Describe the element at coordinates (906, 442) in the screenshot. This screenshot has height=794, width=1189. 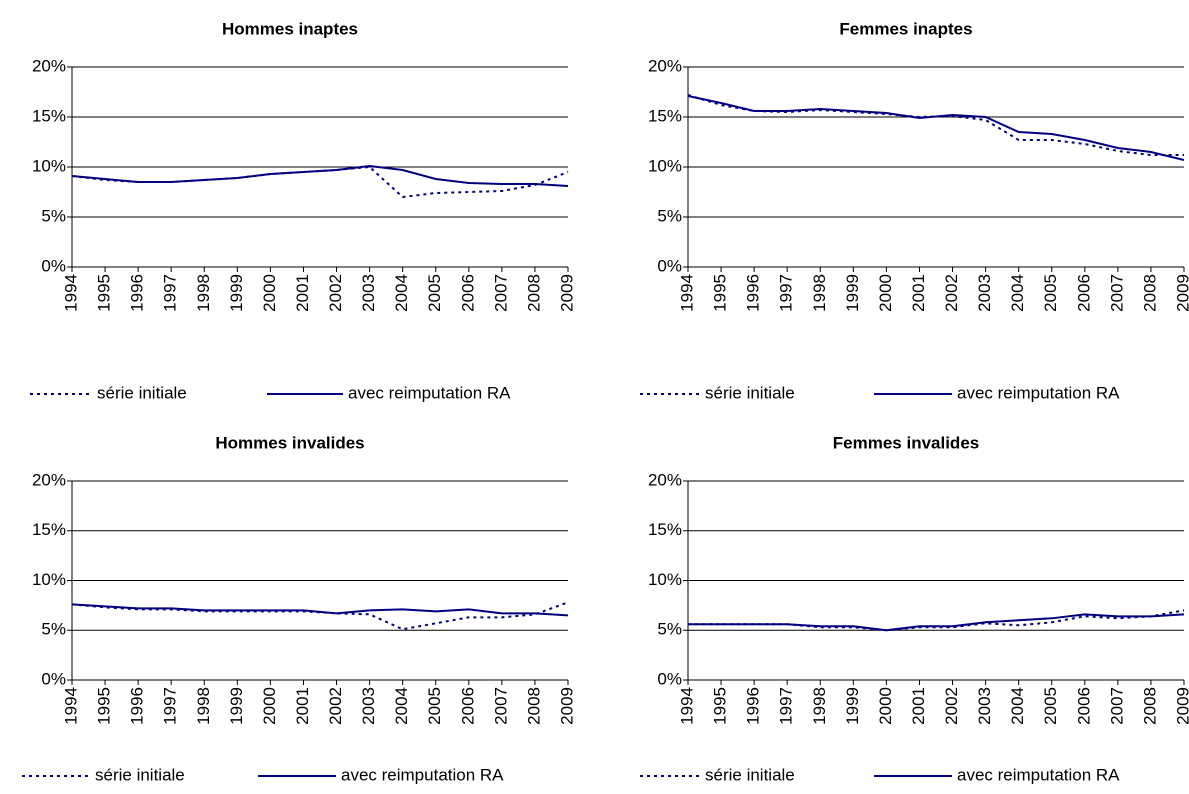
I see `chart-title: Femmes invalides` at that location.